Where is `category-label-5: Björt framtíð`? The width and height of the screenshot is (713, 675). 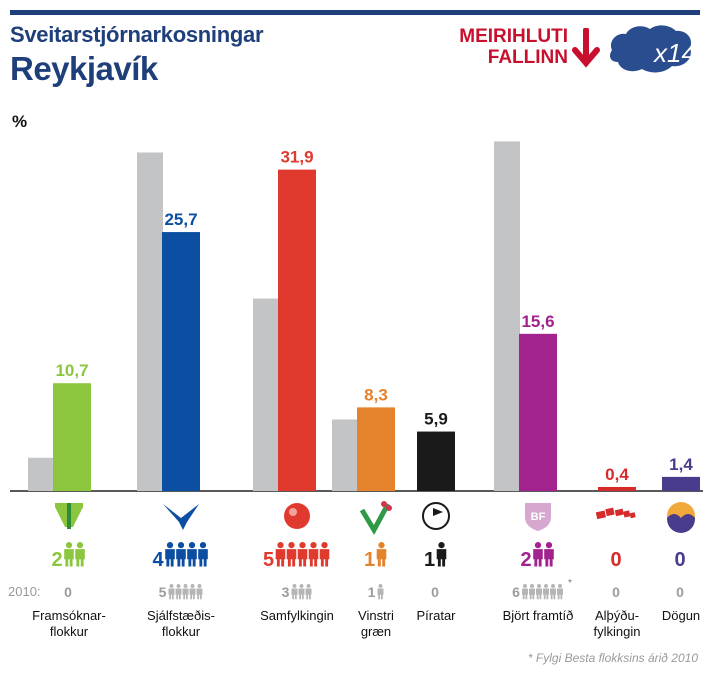 category-label-5: Björt framtíð is located at coordinates (538, 615).